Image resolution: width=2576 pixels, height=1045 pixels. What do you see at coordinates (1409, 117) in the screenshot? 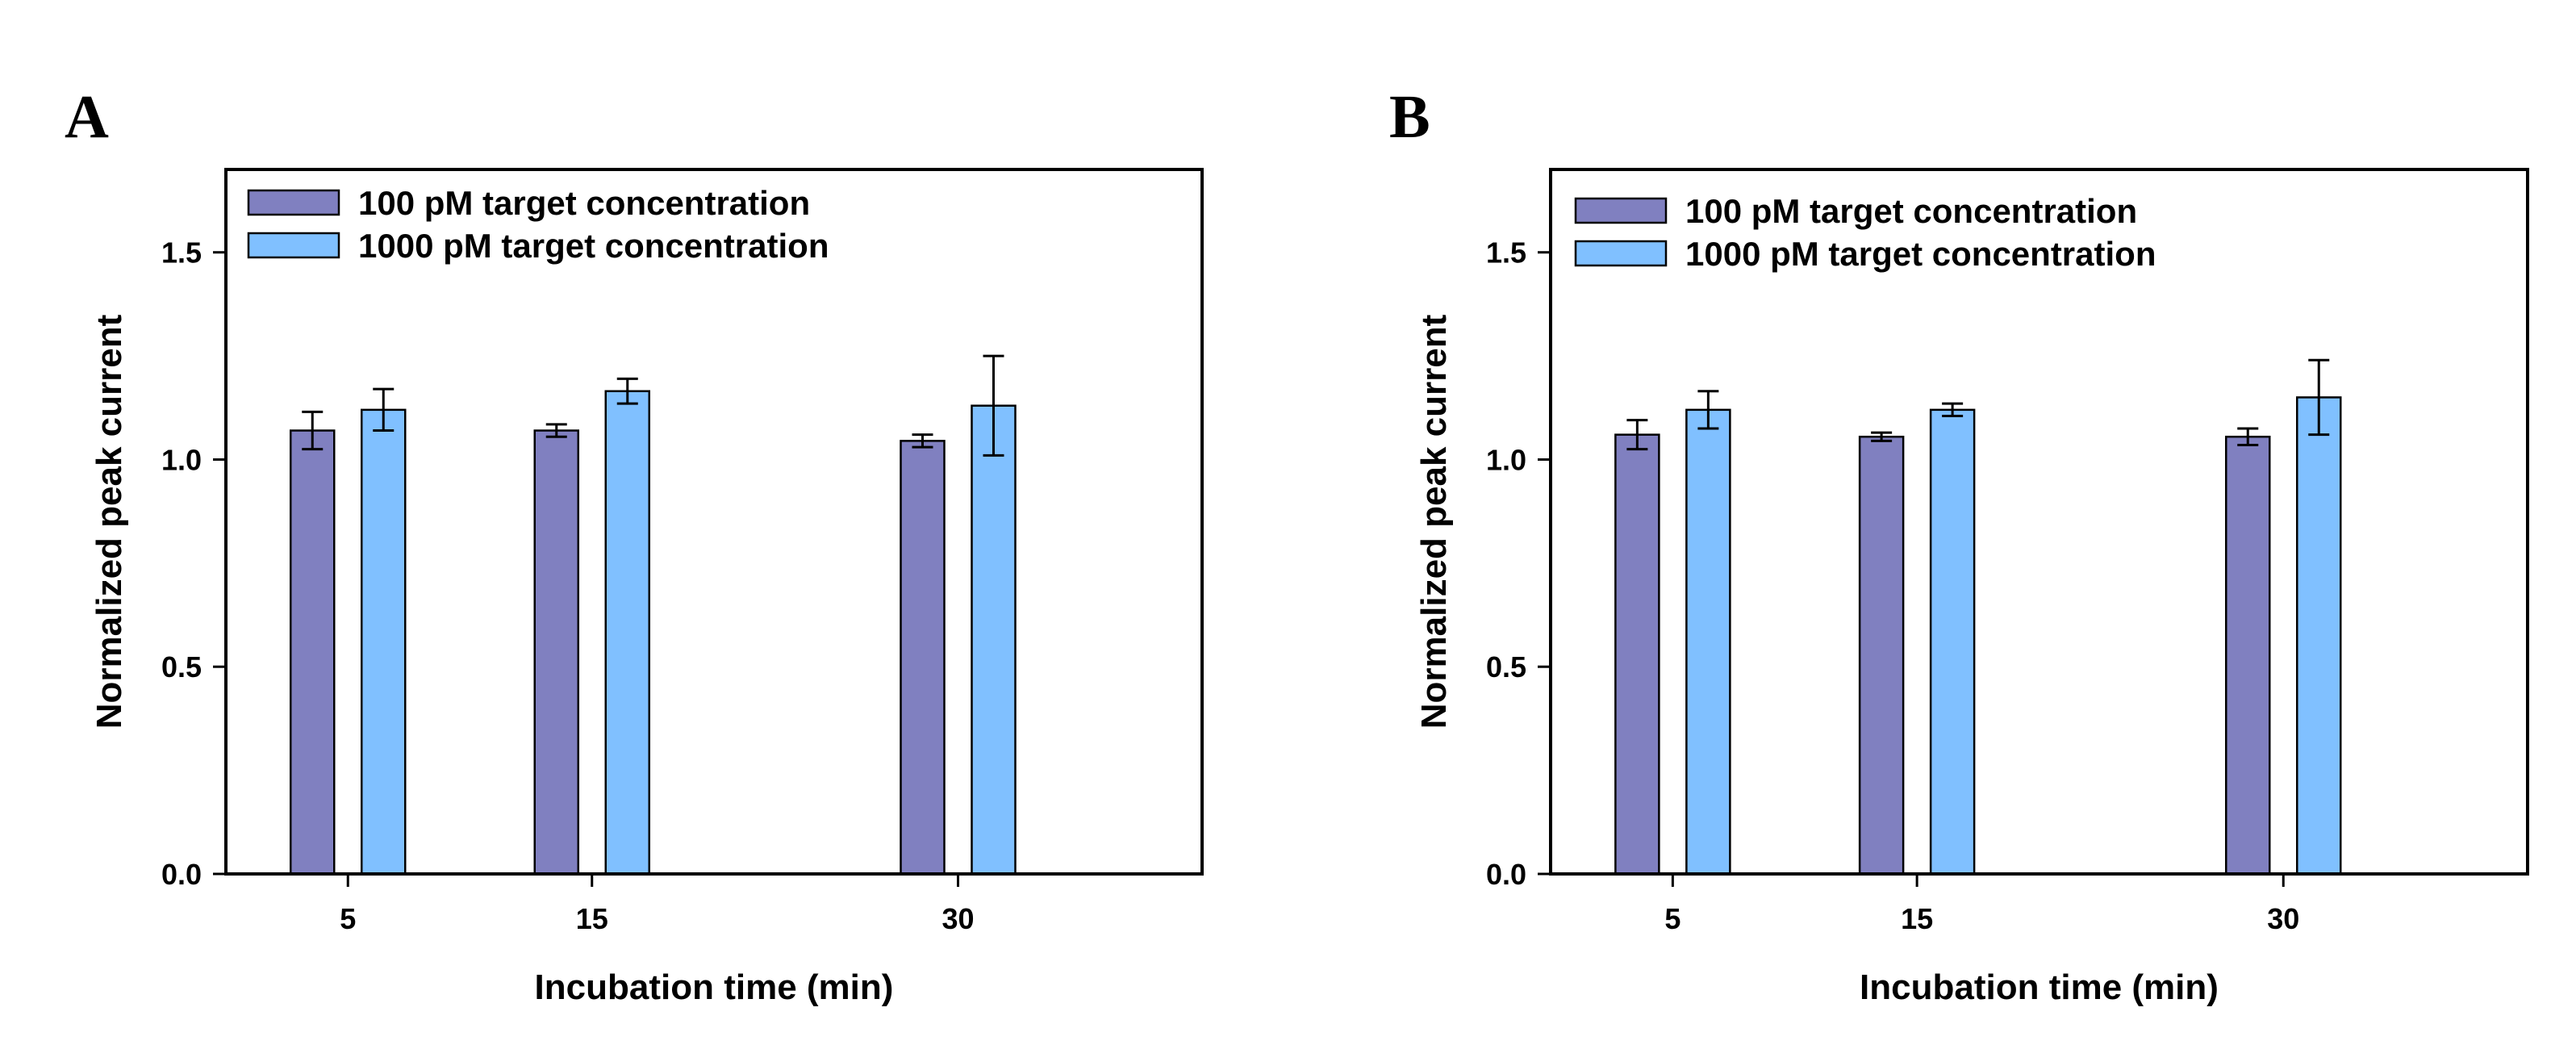
I see `panel-label: B` at bounding box center [1409, 117].